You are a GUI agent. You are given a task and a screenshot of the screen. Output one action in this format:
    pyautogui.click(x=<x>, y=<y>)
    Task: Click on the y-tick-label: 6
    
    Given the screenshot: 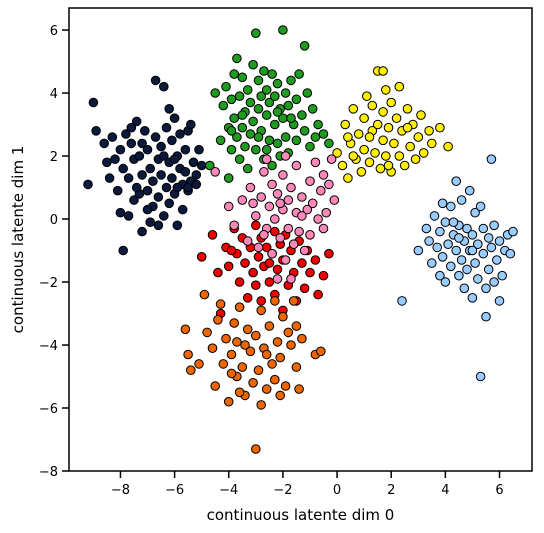 What is the action you would take?
    pyautogui.click(x=54, y=31)
    